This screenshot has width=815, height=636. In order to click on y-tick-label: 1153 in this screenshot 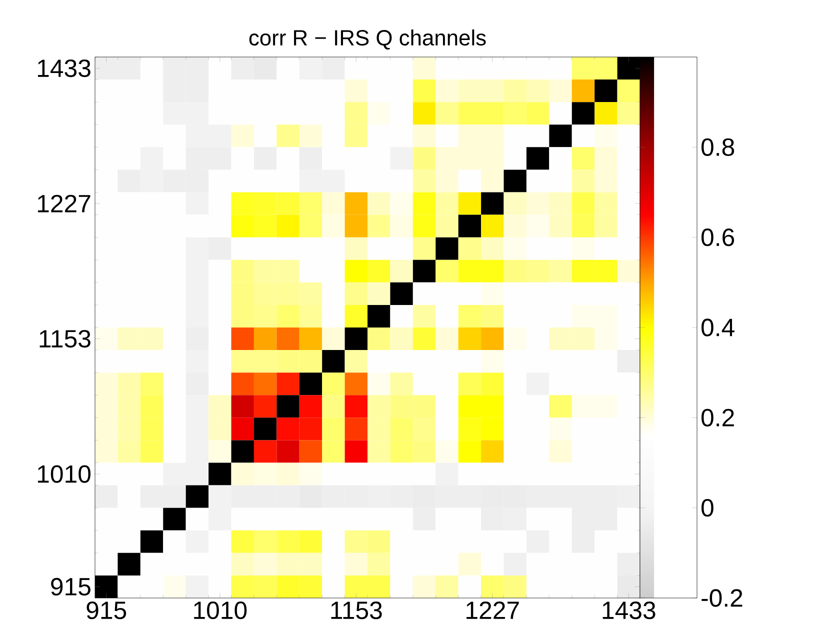, I will do `click(65, 339)`.